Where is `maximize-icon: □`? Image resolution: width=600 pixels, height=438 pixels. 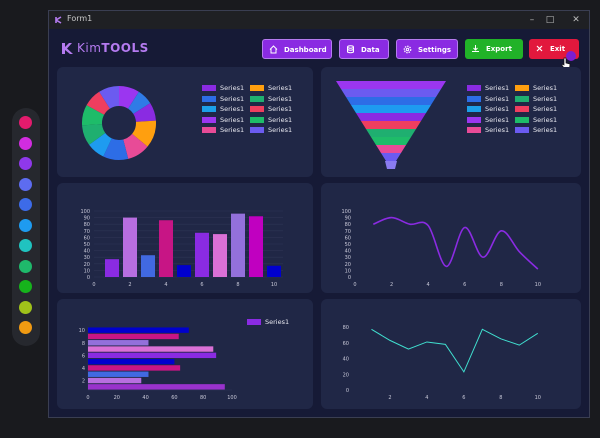 maximize-icon: □ is located at coordinates (550, 20).